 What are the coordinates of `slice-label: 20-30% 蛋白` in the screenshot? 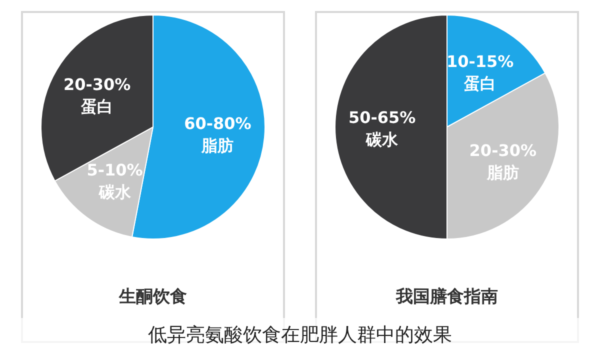 It's located at (97, 95).